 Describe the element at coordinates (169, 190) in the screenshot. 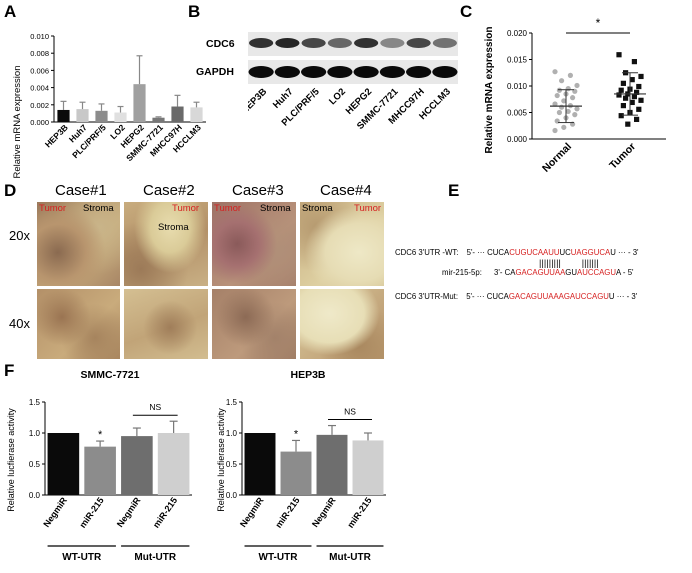

I see `case-2-title: Case#2` at that location.